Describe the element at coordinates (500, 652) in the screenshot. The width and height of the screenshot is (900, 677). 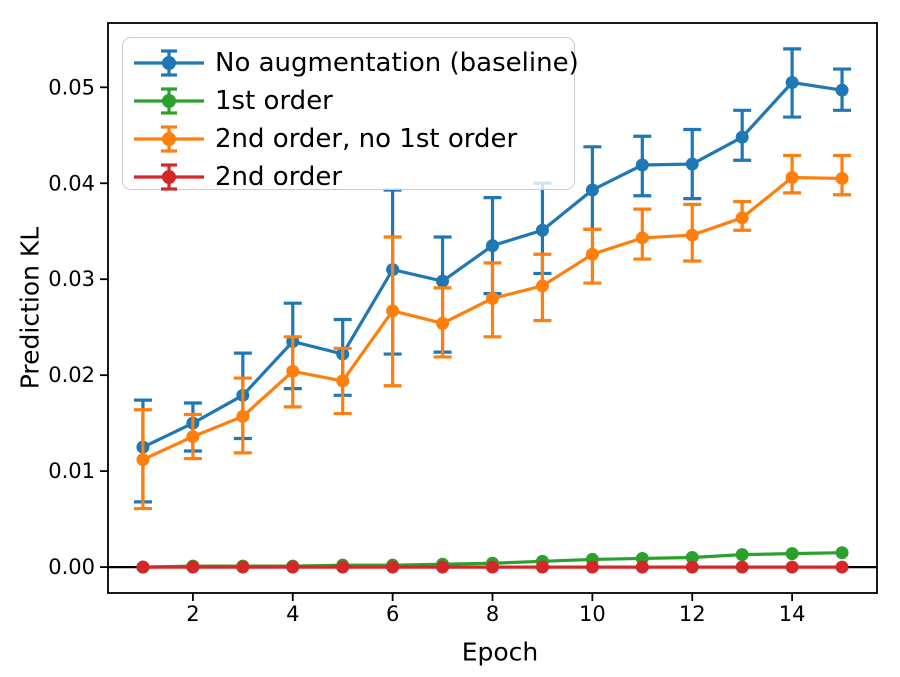
I see `x-axis-label: Epoch` at that location.